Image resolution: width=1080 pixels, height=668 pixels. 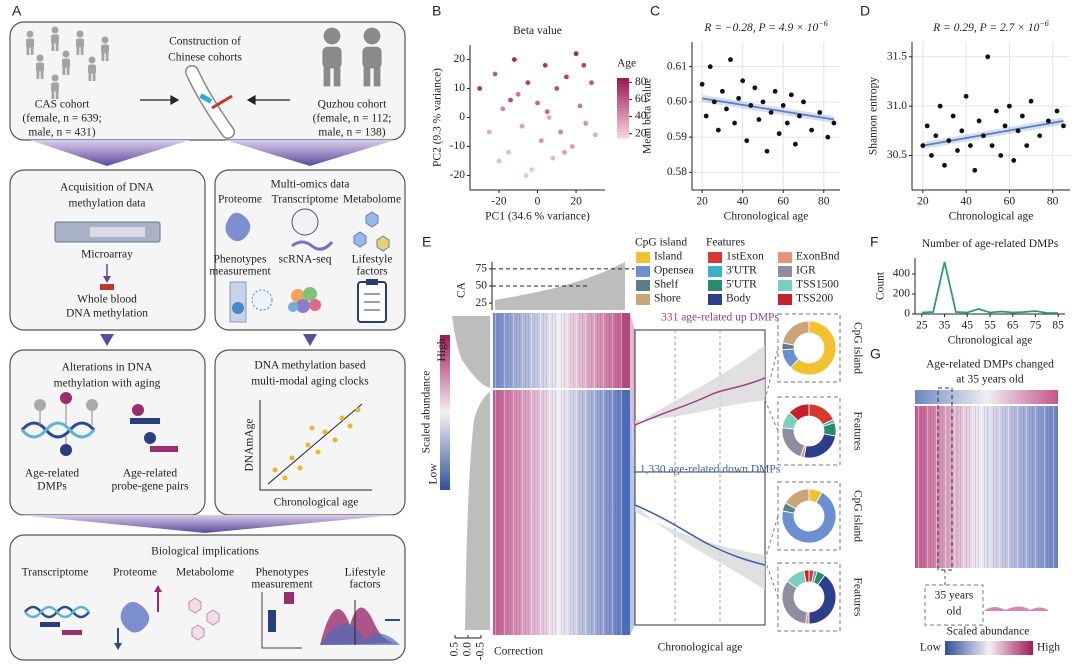 What do you see at coordinates (700, 401) in the screenshot?
I see `trend-line` at bounding box center [700, 401].